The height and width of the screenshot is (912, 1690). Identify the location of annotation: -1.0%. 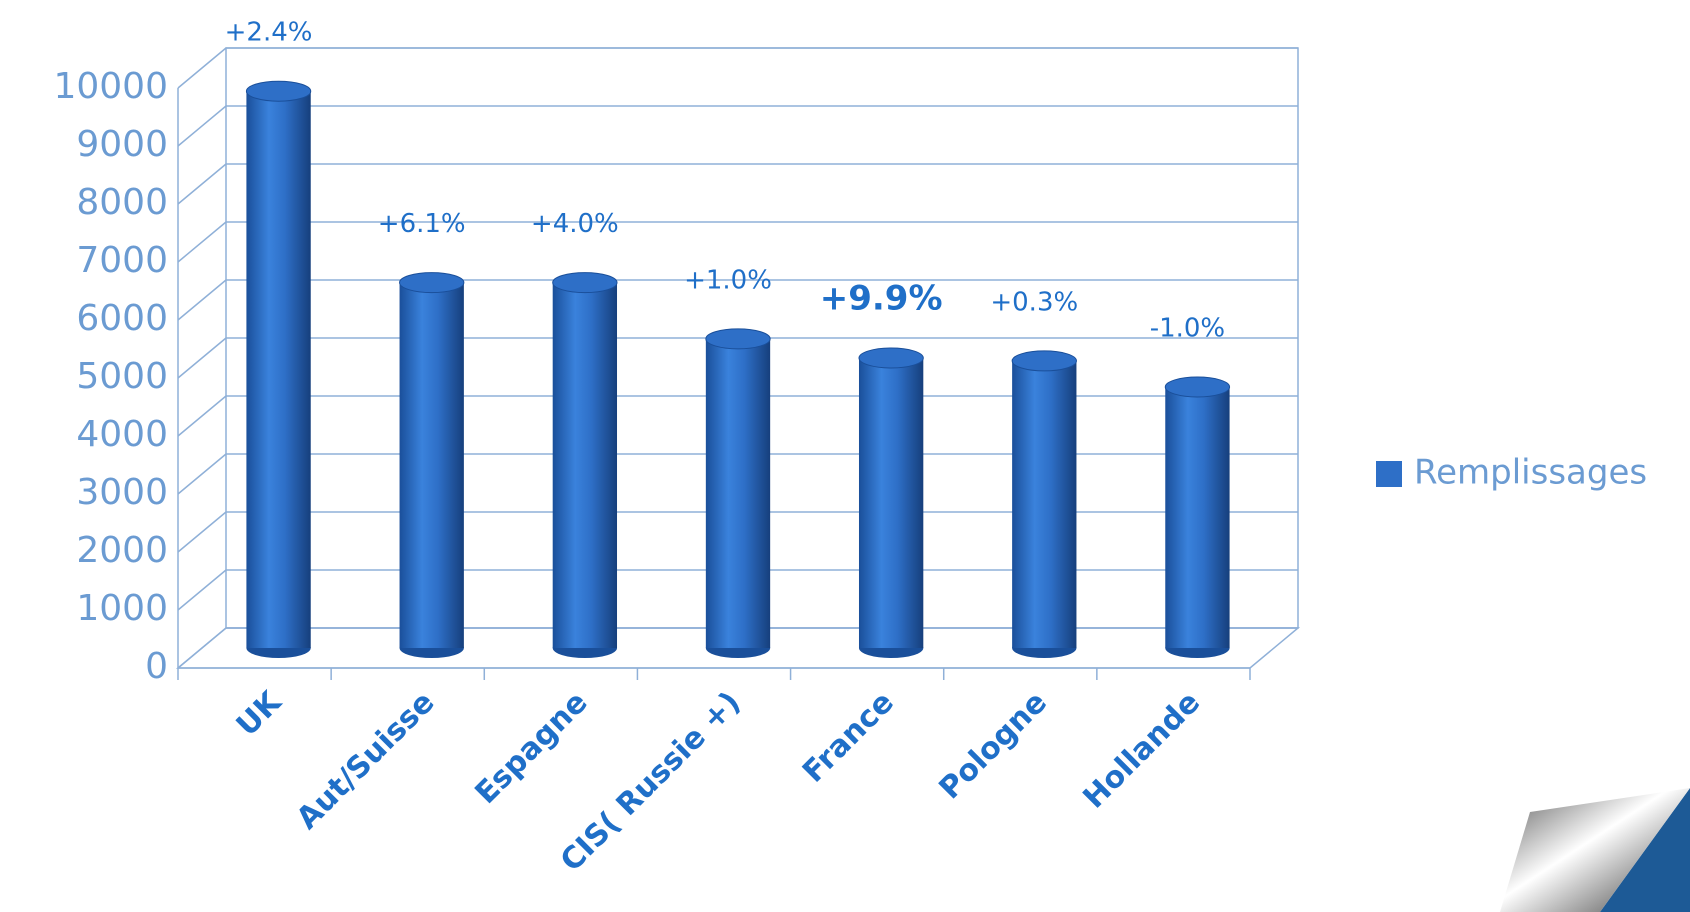
(1187, 329).